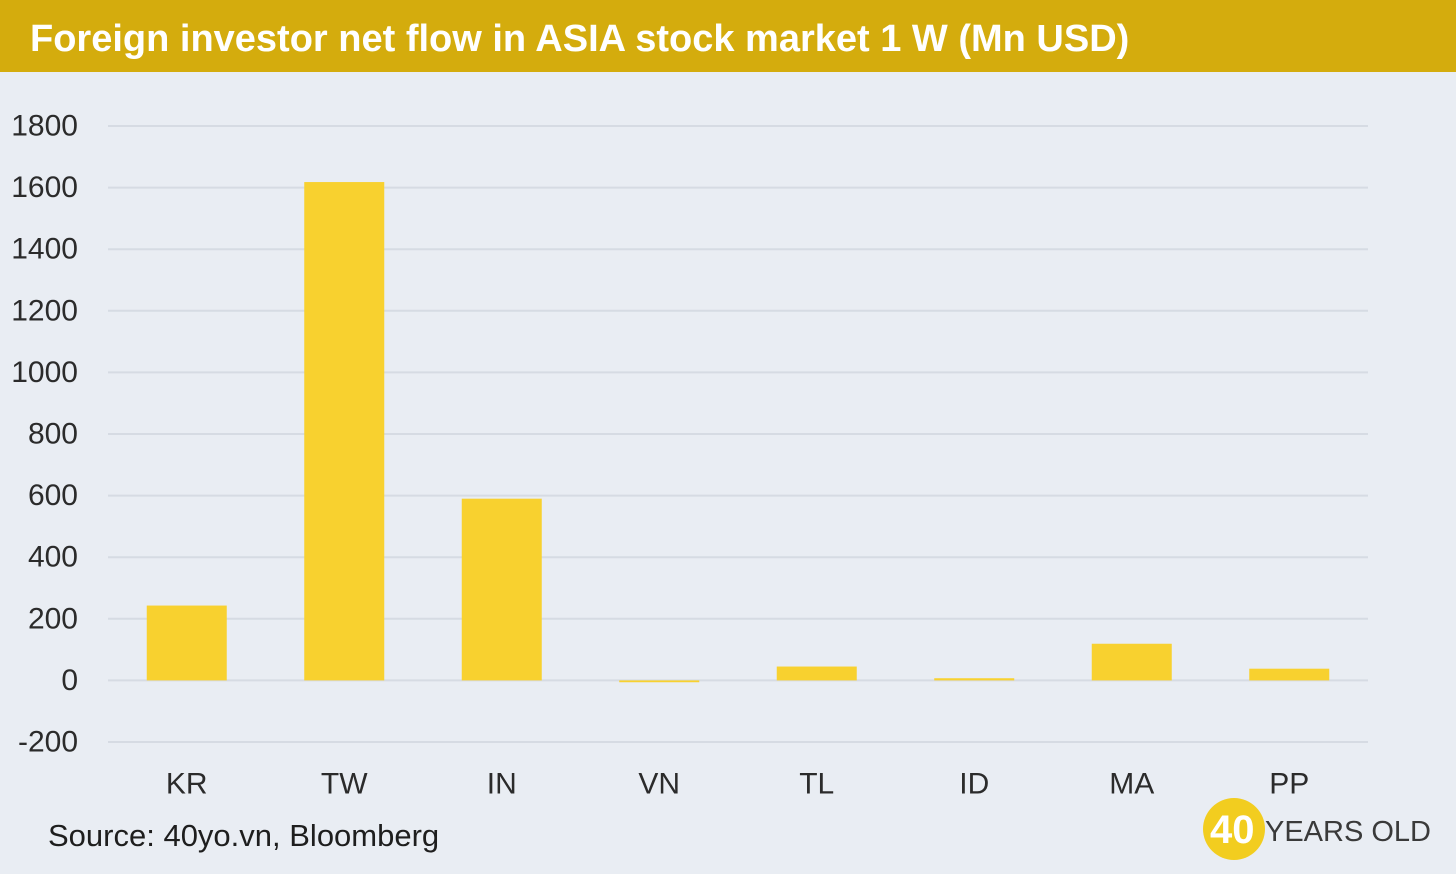  What do you see at coordinates (1289, 784) in the screenshot?
I see `x-tick-label: PP` at bounding box center [1289, 784].